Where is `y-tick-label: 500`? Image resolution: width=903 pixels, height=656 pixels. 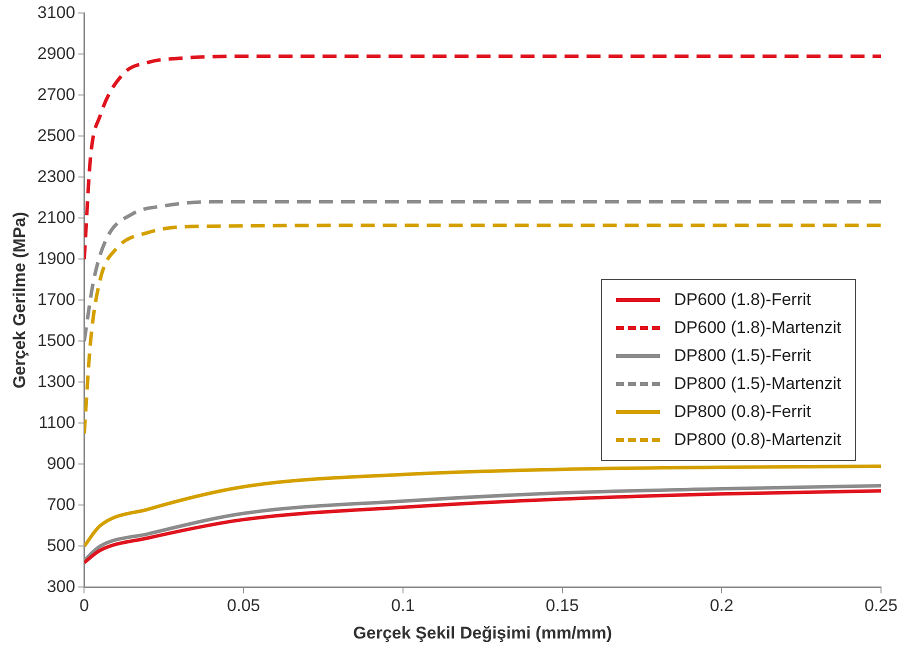
y-tick-label: 500 is located at coordinates (61, 545).